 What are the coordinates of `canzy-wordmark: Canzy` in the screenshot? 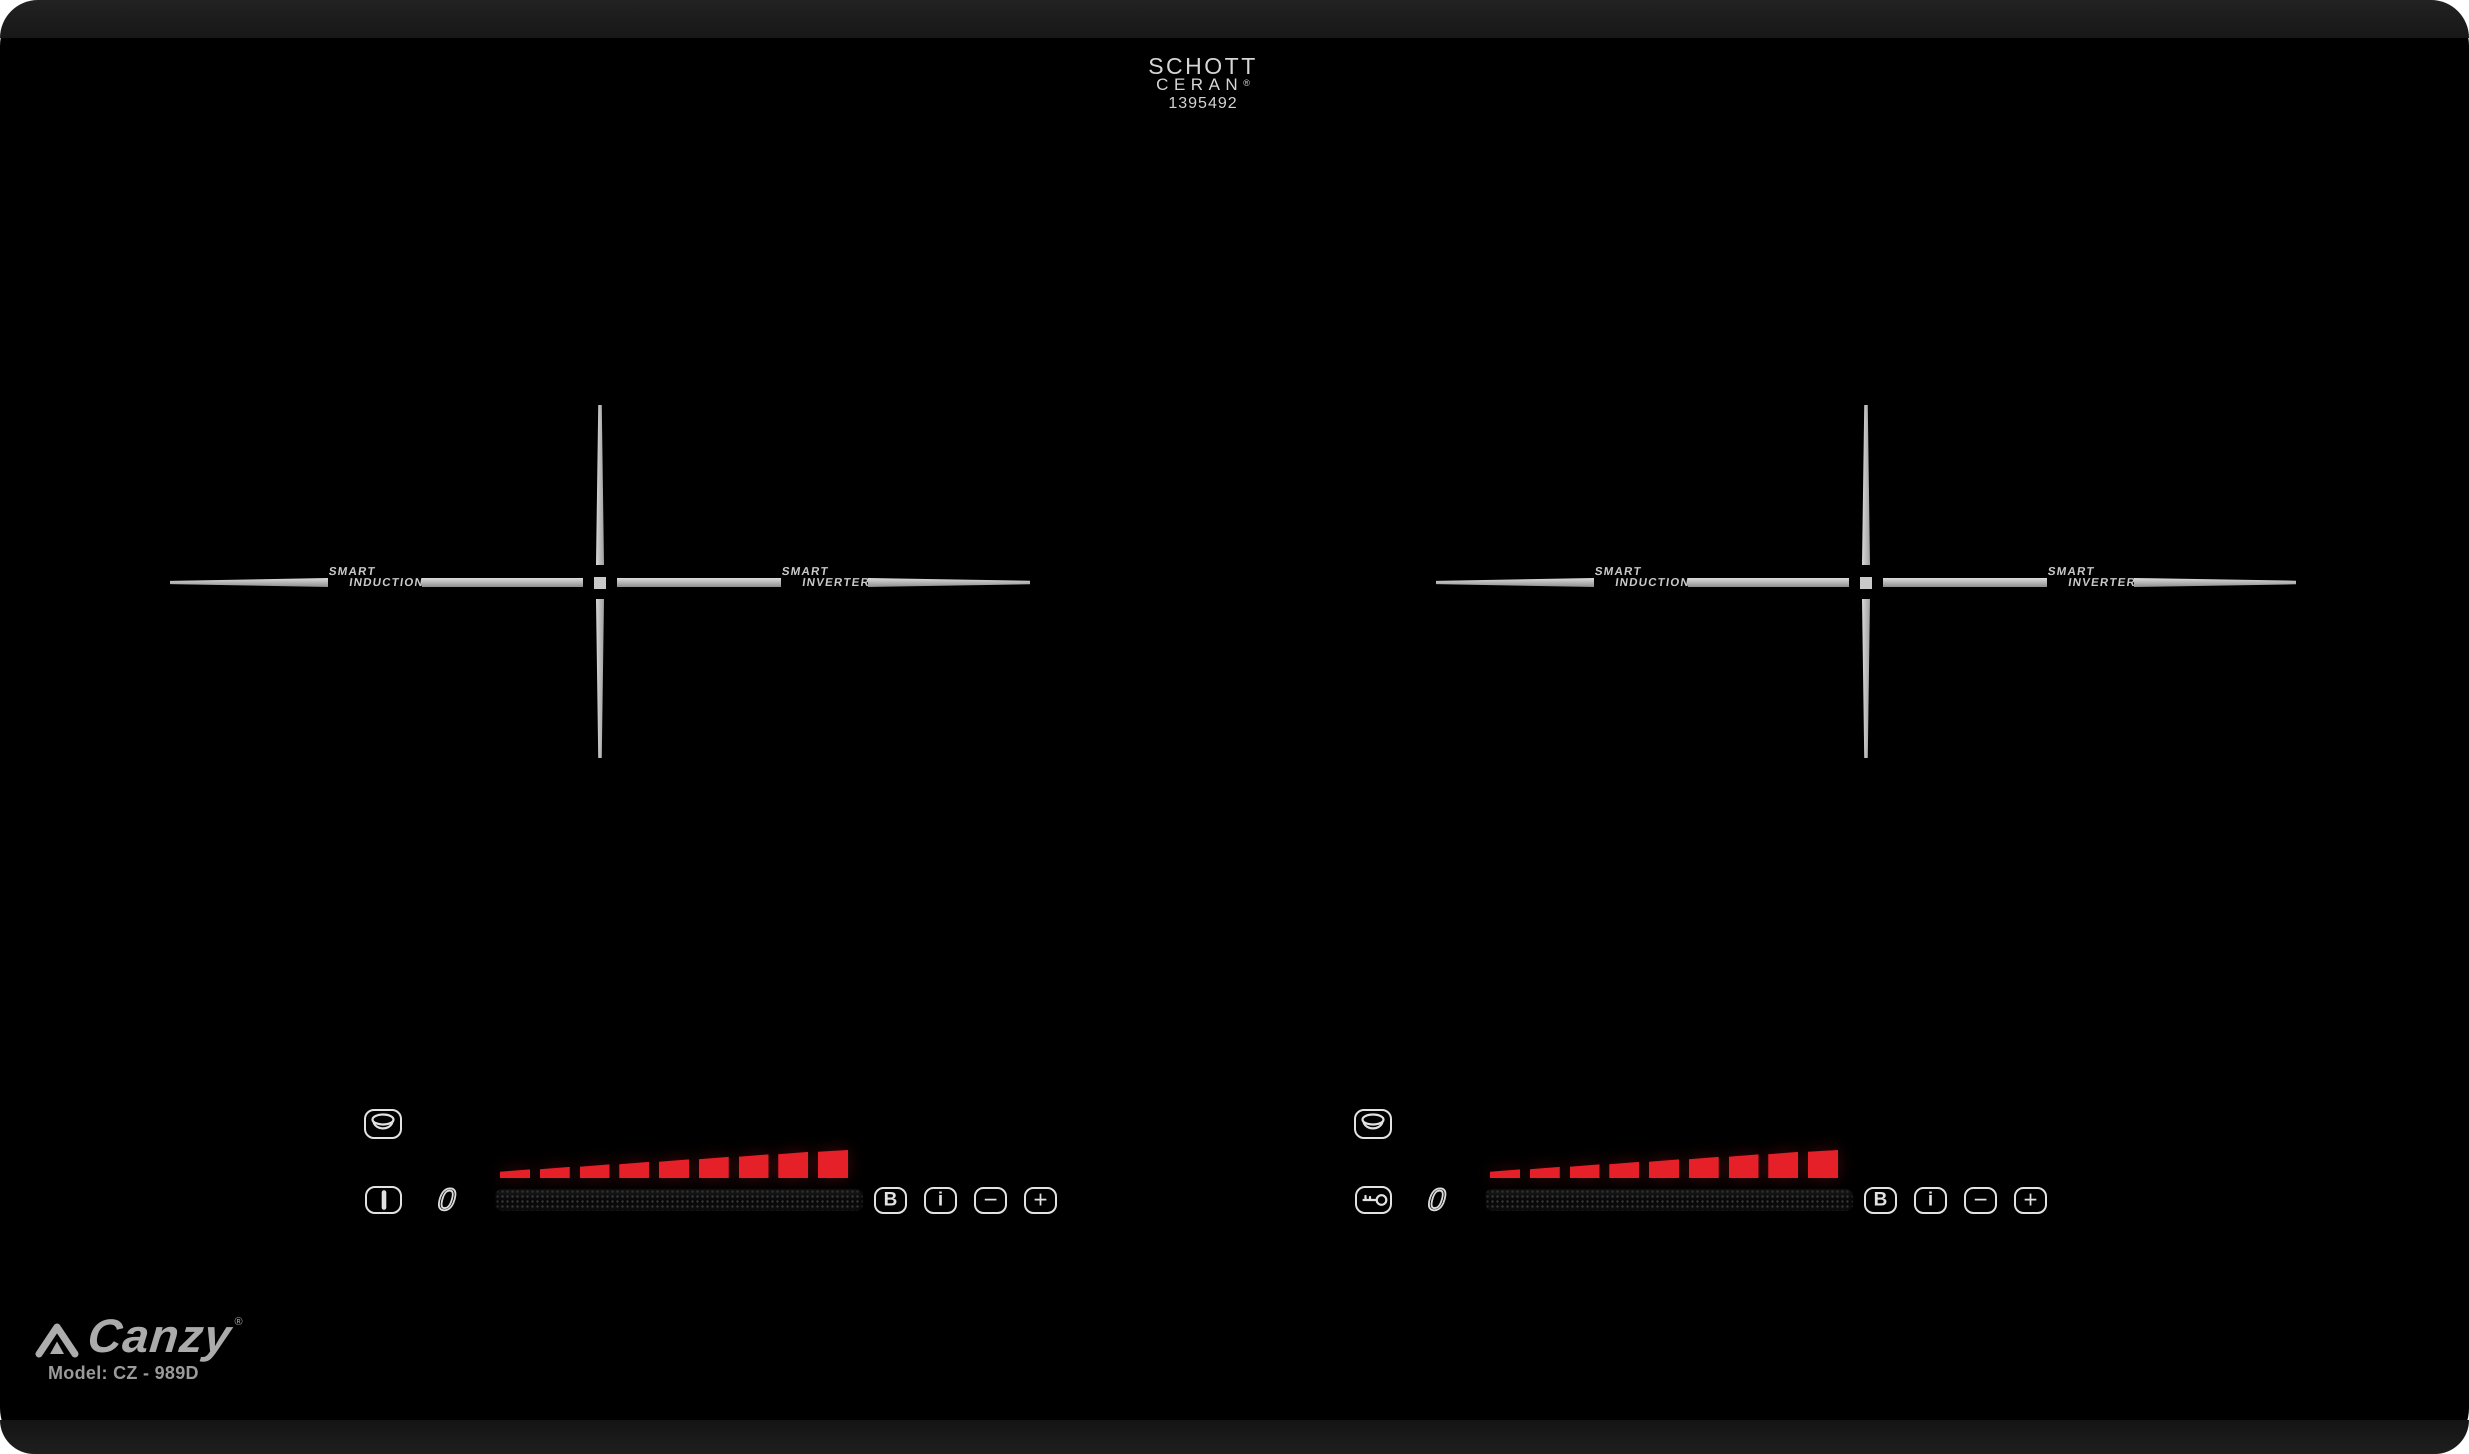 It's located at (160, 1335).